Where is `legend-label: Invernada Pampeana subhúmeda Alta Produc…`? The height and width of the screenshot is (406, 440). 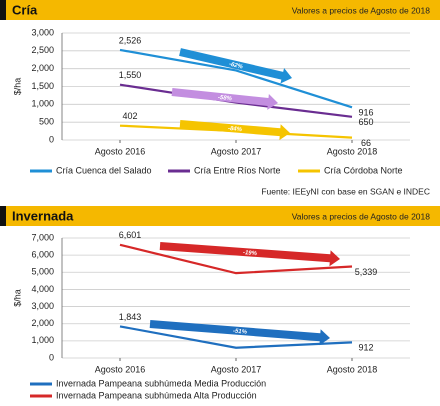
legend-label: Invernada Pampeana subhúmeda Alta Produc… is located at coordinates (156, 395).